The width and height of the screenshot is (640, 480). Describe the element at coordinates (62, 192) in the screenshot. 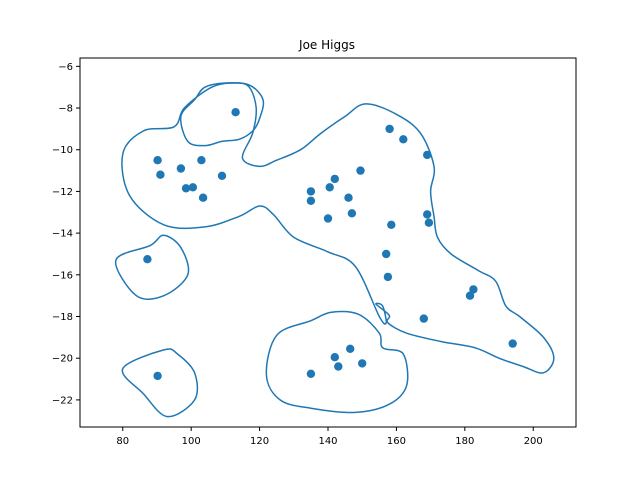

I see `y-tick-label: −12` at that location.